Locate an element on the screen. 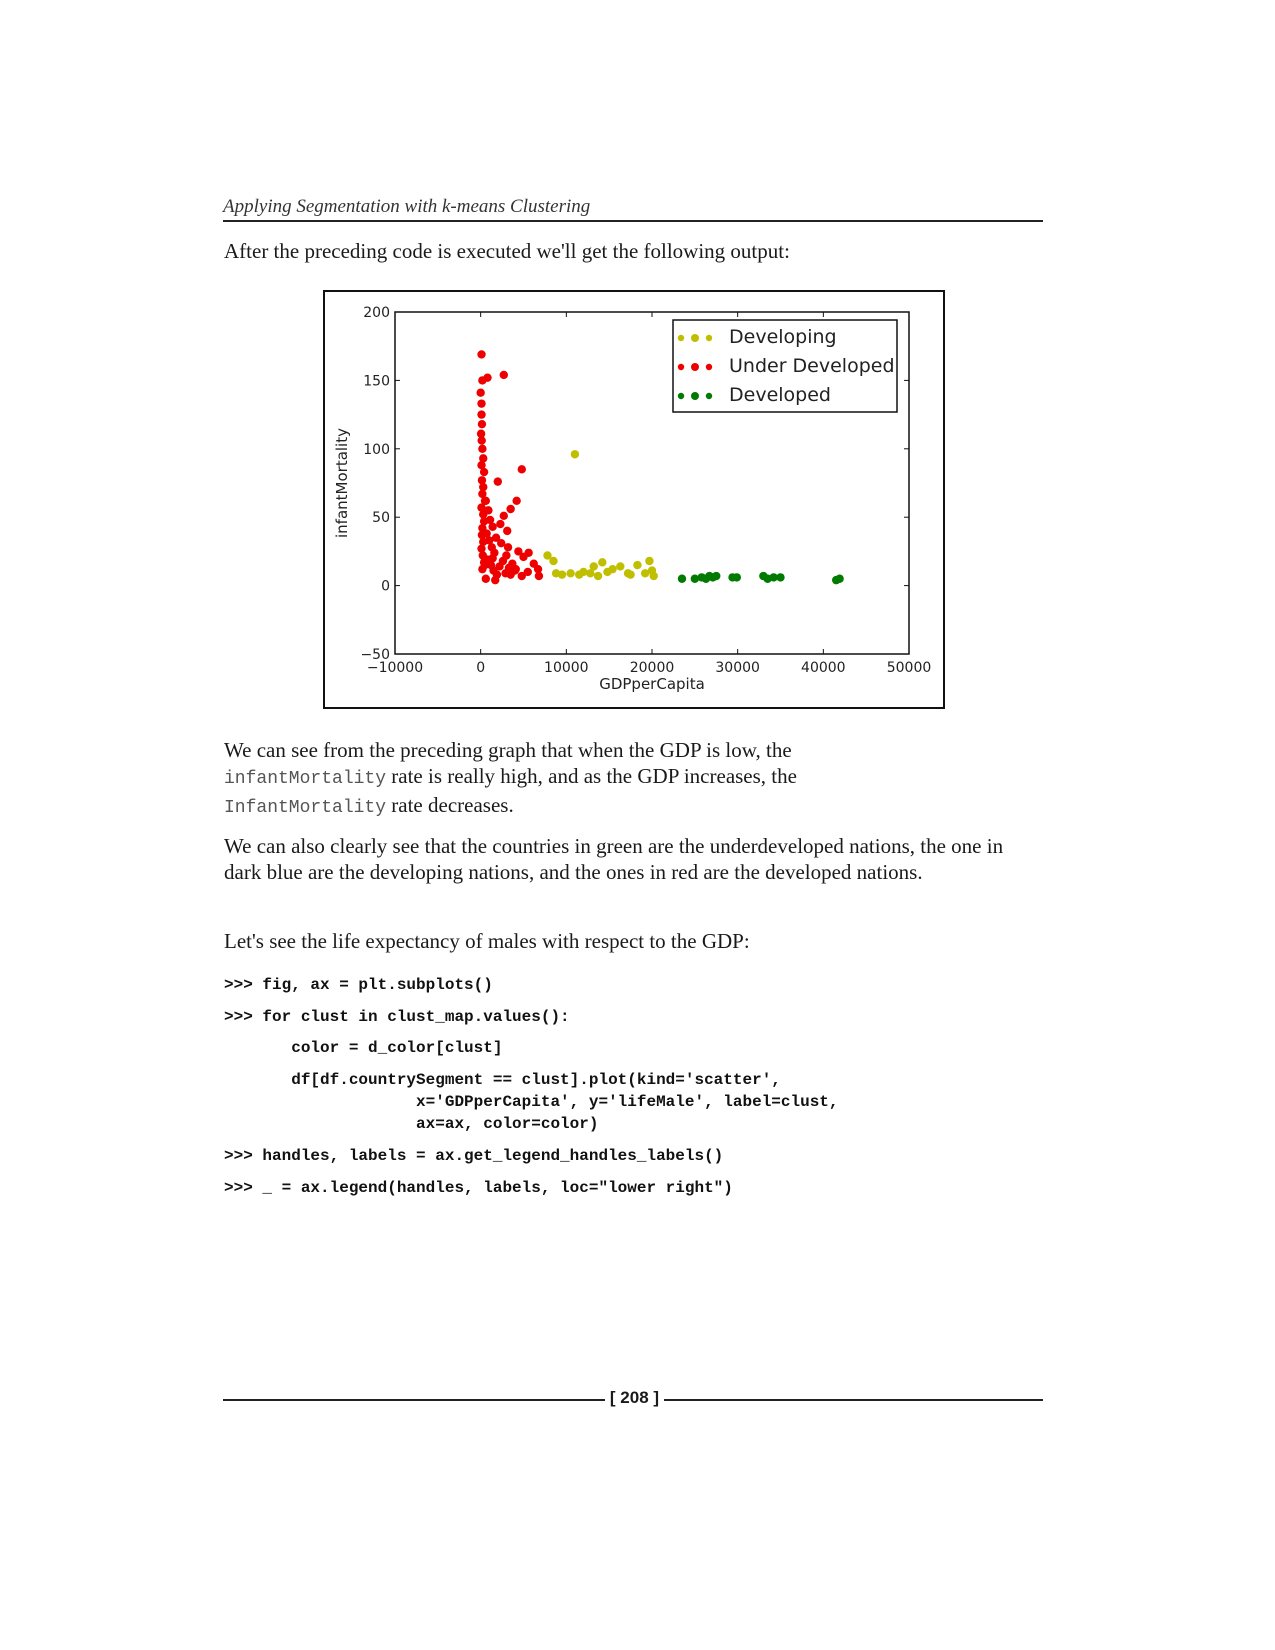  x-tick-label: −10000 is located at coordinates (395, 668).